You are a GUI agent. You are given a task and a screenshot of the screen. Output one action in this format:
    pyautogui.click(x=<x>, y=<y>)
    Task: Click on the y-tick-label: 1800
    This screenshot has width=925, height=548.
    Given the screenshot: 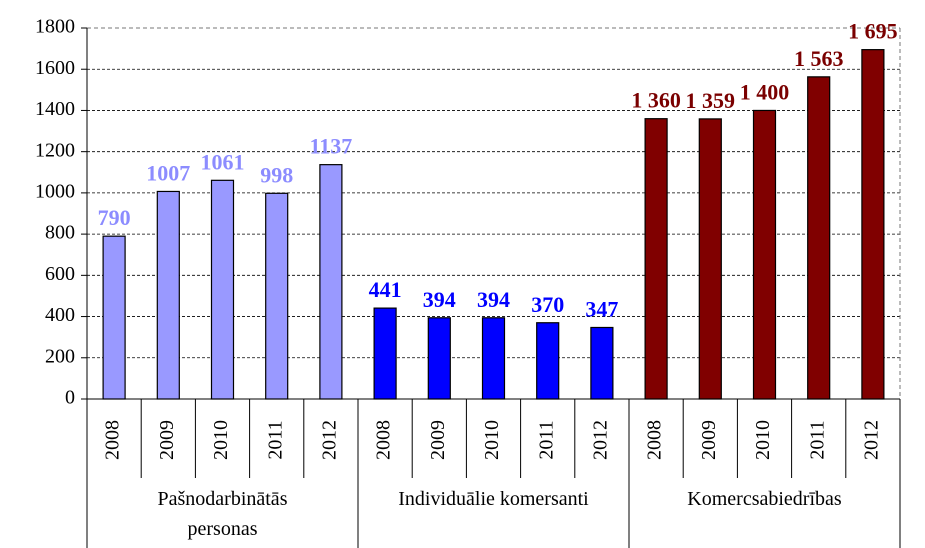 What is the action you would take?
    pyautogui.click(x=55, y=27)
    